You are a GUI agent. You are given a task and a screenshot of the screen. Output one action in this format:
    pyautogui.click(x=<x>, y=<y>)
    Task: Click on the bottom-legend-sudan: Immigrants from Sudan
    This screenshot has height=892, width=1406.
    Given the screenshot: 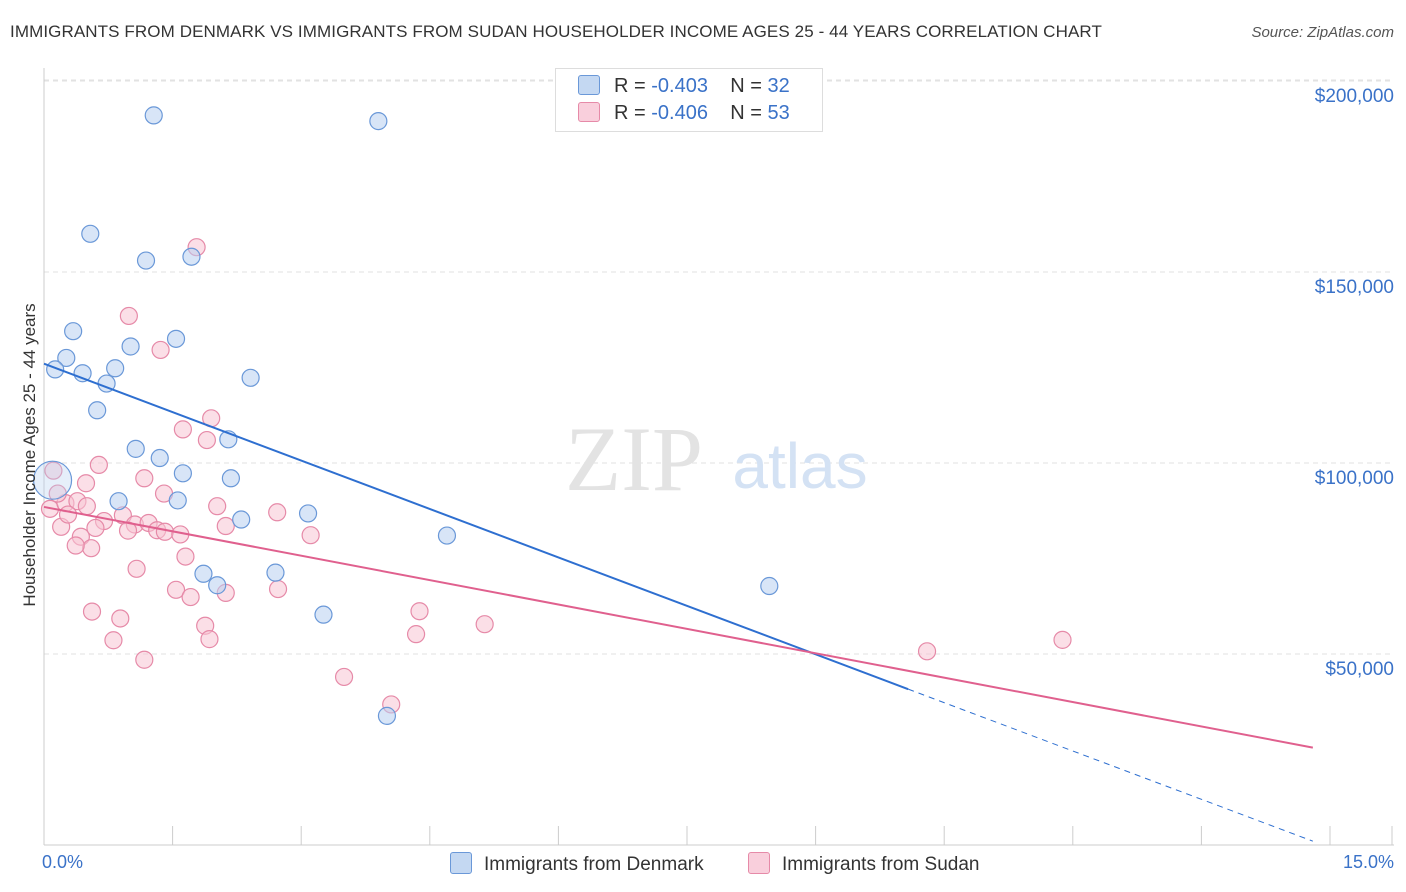 What is the action you would take?
    pyautogui.click(x=863, y=864)
    